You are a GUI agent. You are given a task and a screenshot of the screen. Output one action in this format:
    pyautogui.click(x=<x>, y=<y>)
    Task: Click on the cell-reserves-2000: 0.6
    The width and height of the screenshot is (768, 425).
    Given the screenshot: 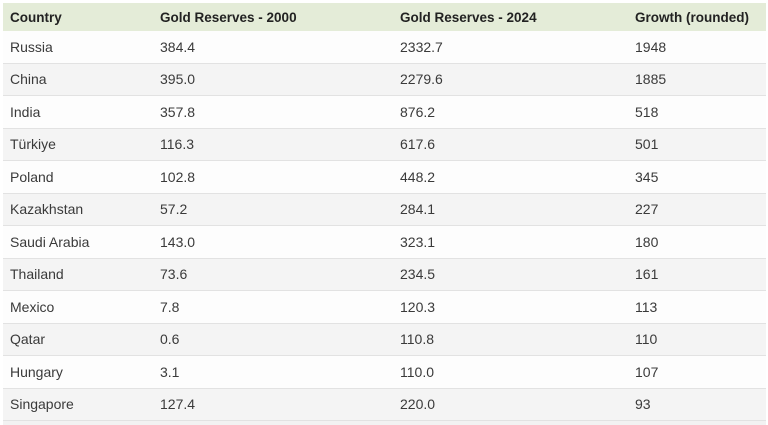 What is the action you would take?
    pyautogui.click(x=170, y=339)
    